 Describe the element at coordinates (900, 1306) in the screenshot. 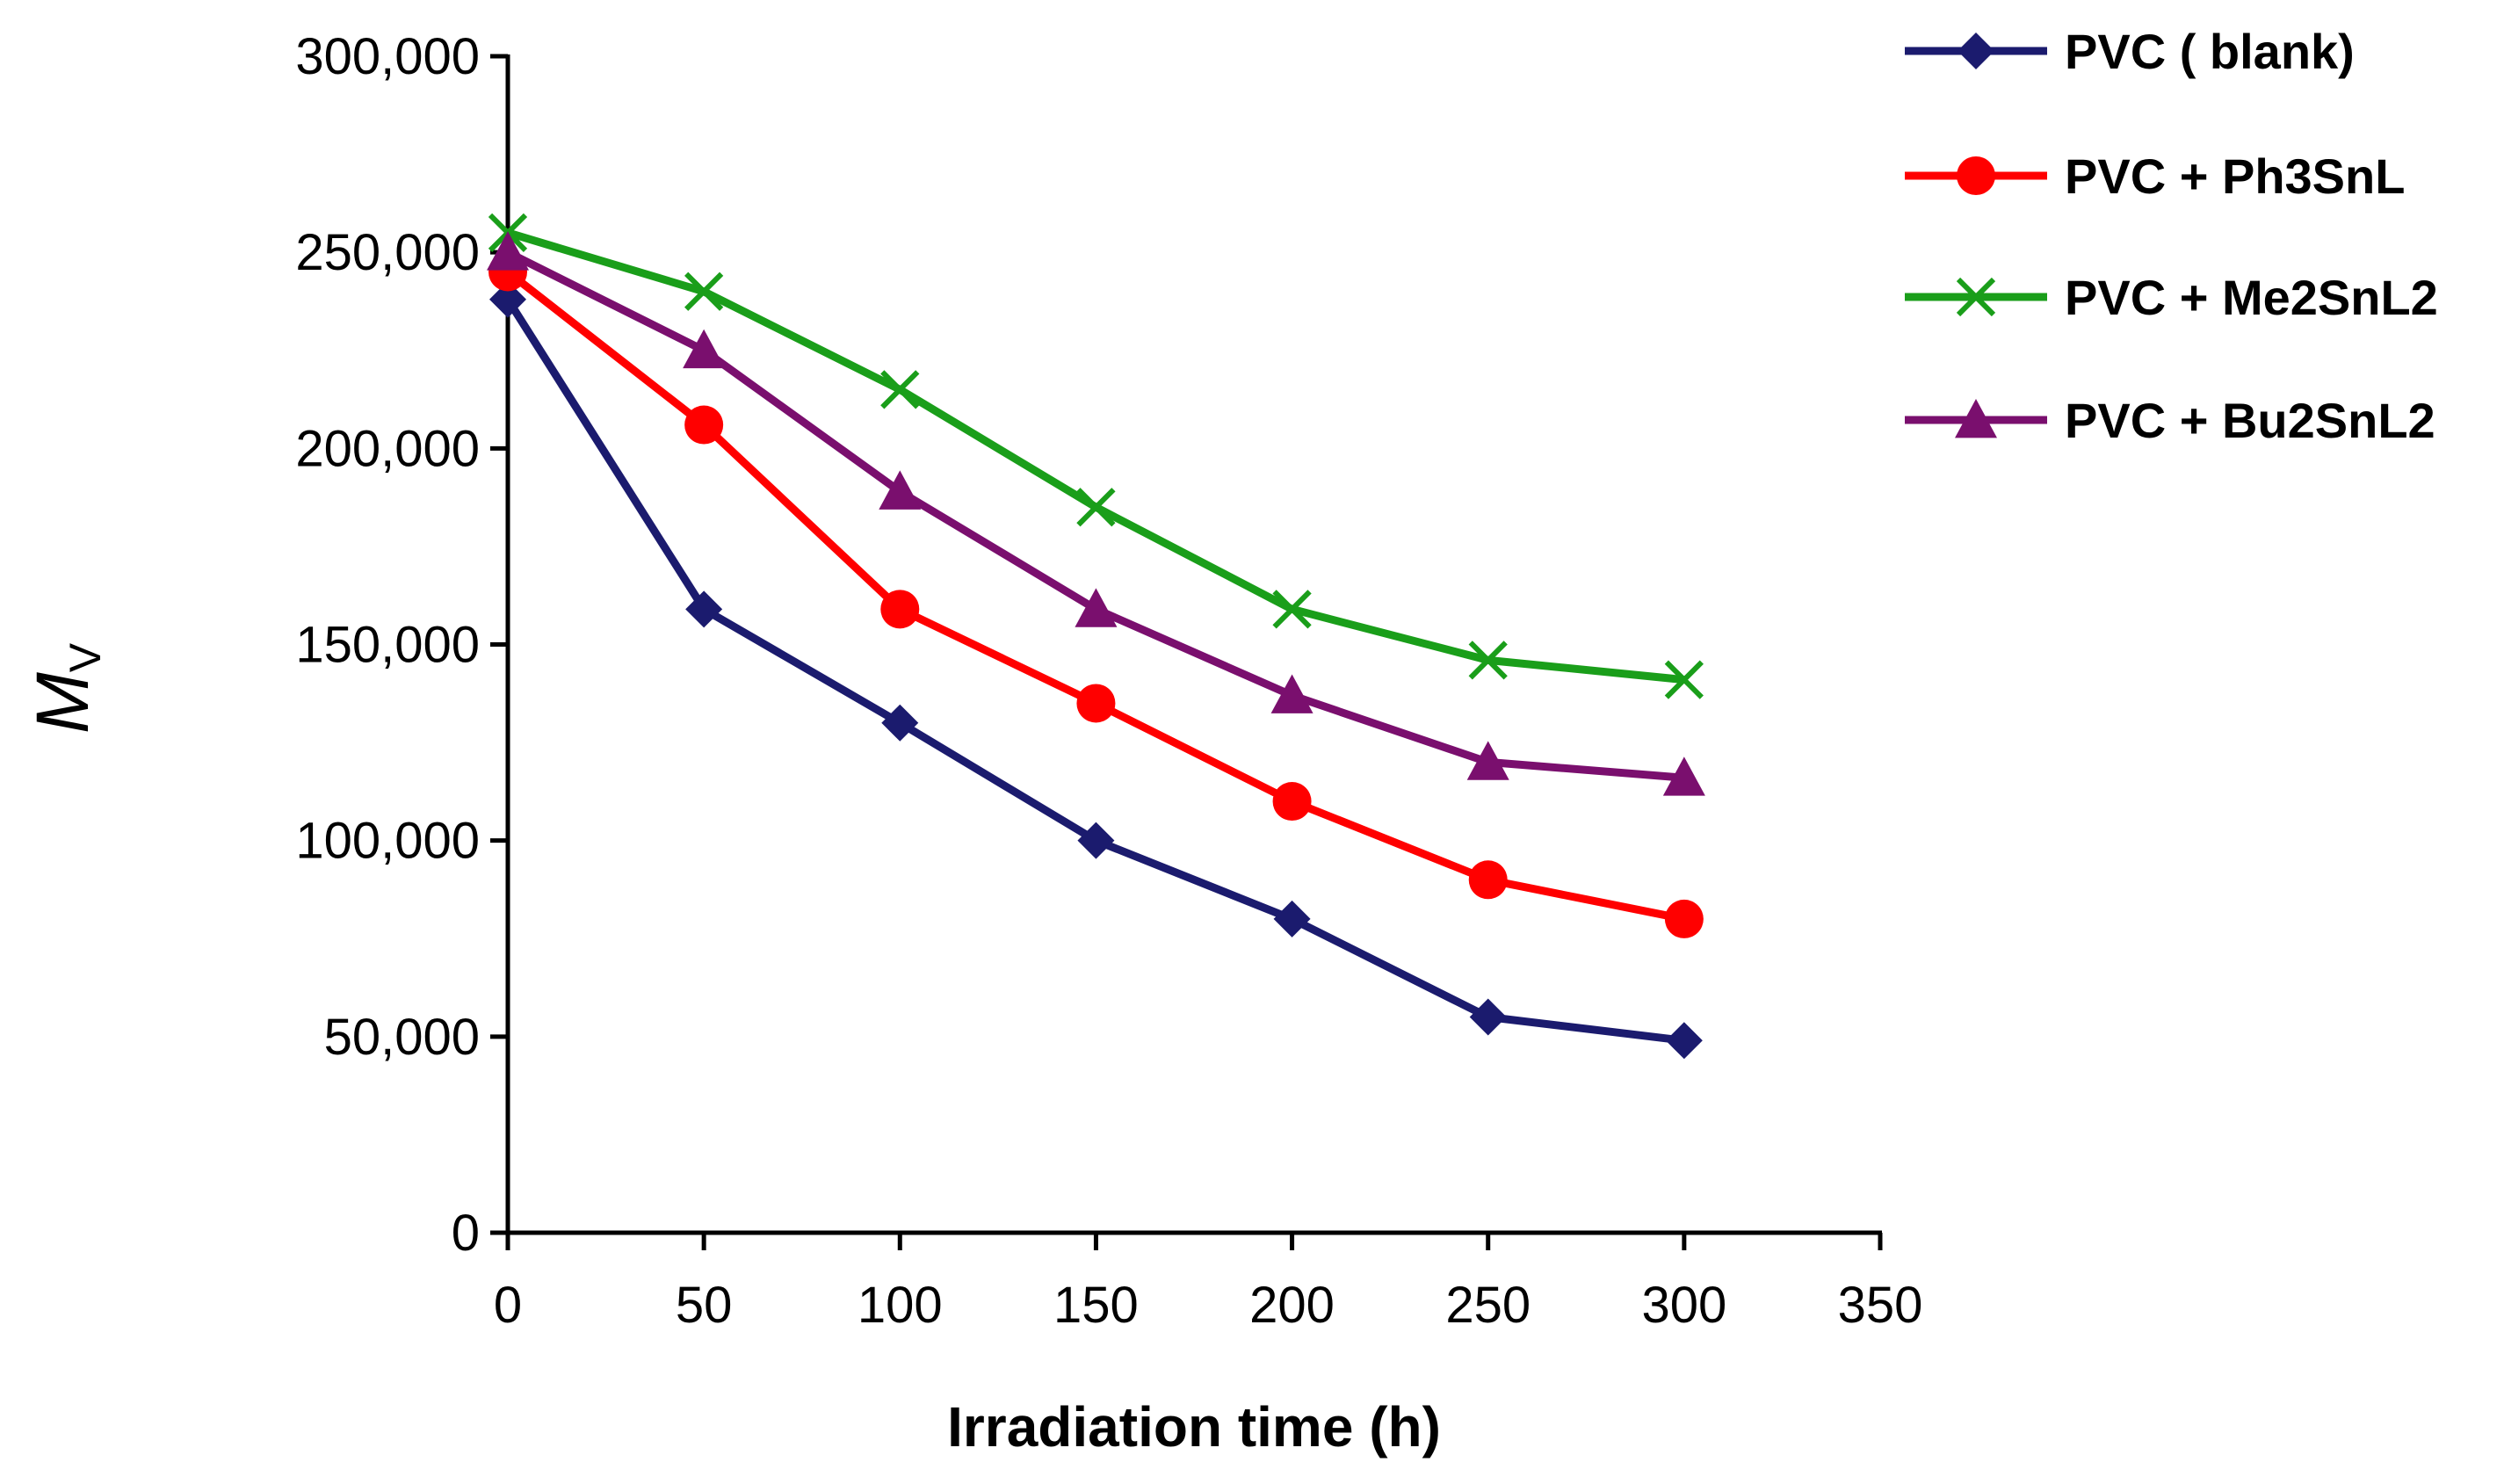

I see `x-tick-label: 100` at that location.